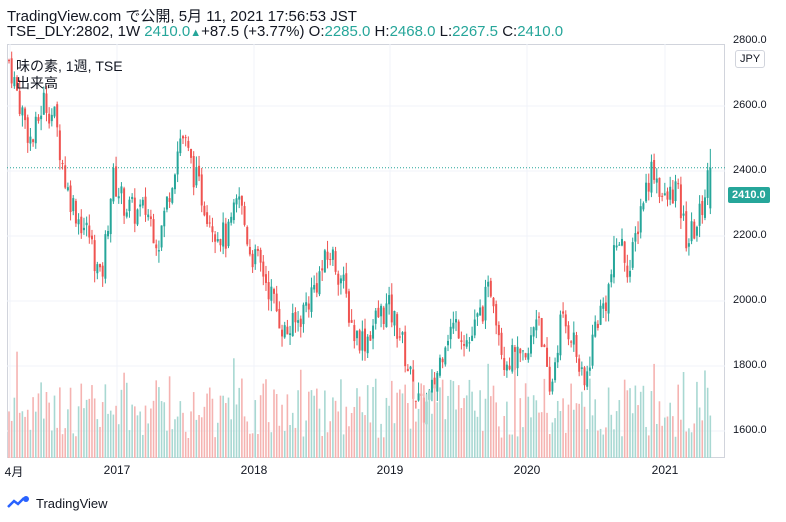 The image size is (786, 522). What do you see at coordinates (57, 503) in the screenshot?
I see `tradingview-logo: TradingView` at bounding box center [57, 503].